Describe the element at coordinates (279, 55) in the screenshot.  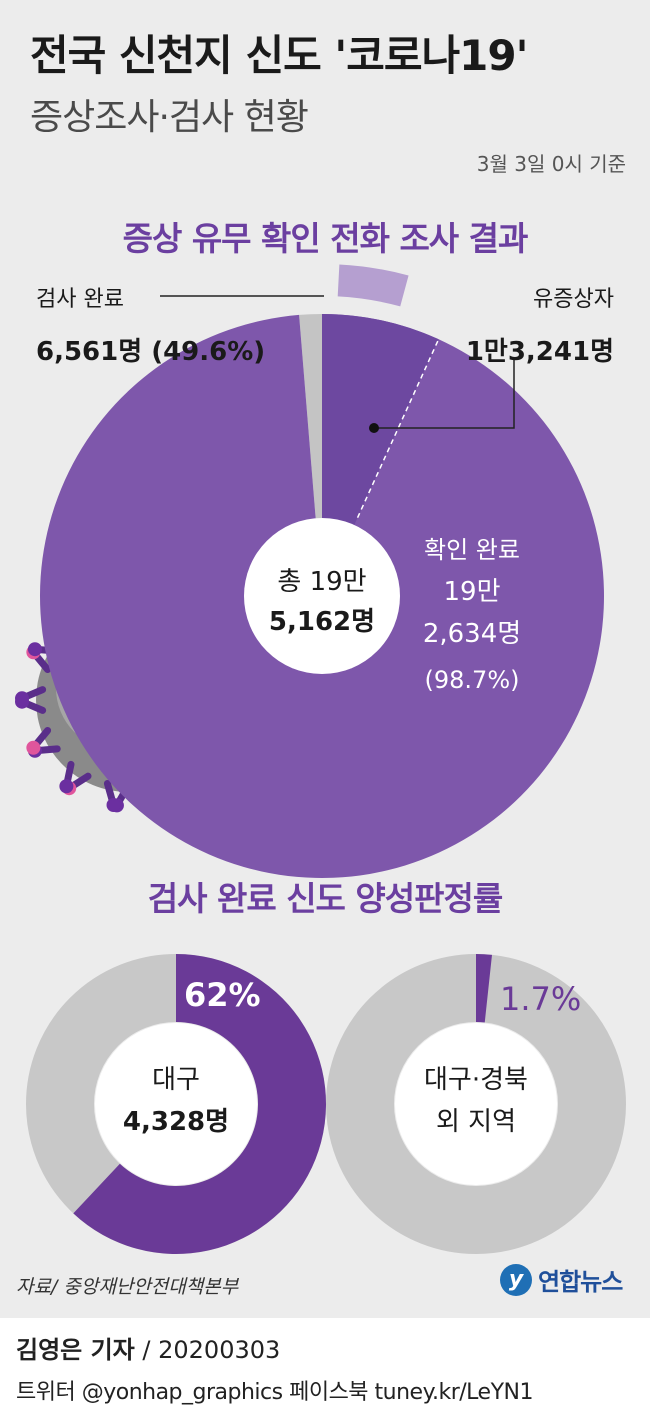
I see `page-title: 전국 신천지 신도 '코로나19'` at that location.